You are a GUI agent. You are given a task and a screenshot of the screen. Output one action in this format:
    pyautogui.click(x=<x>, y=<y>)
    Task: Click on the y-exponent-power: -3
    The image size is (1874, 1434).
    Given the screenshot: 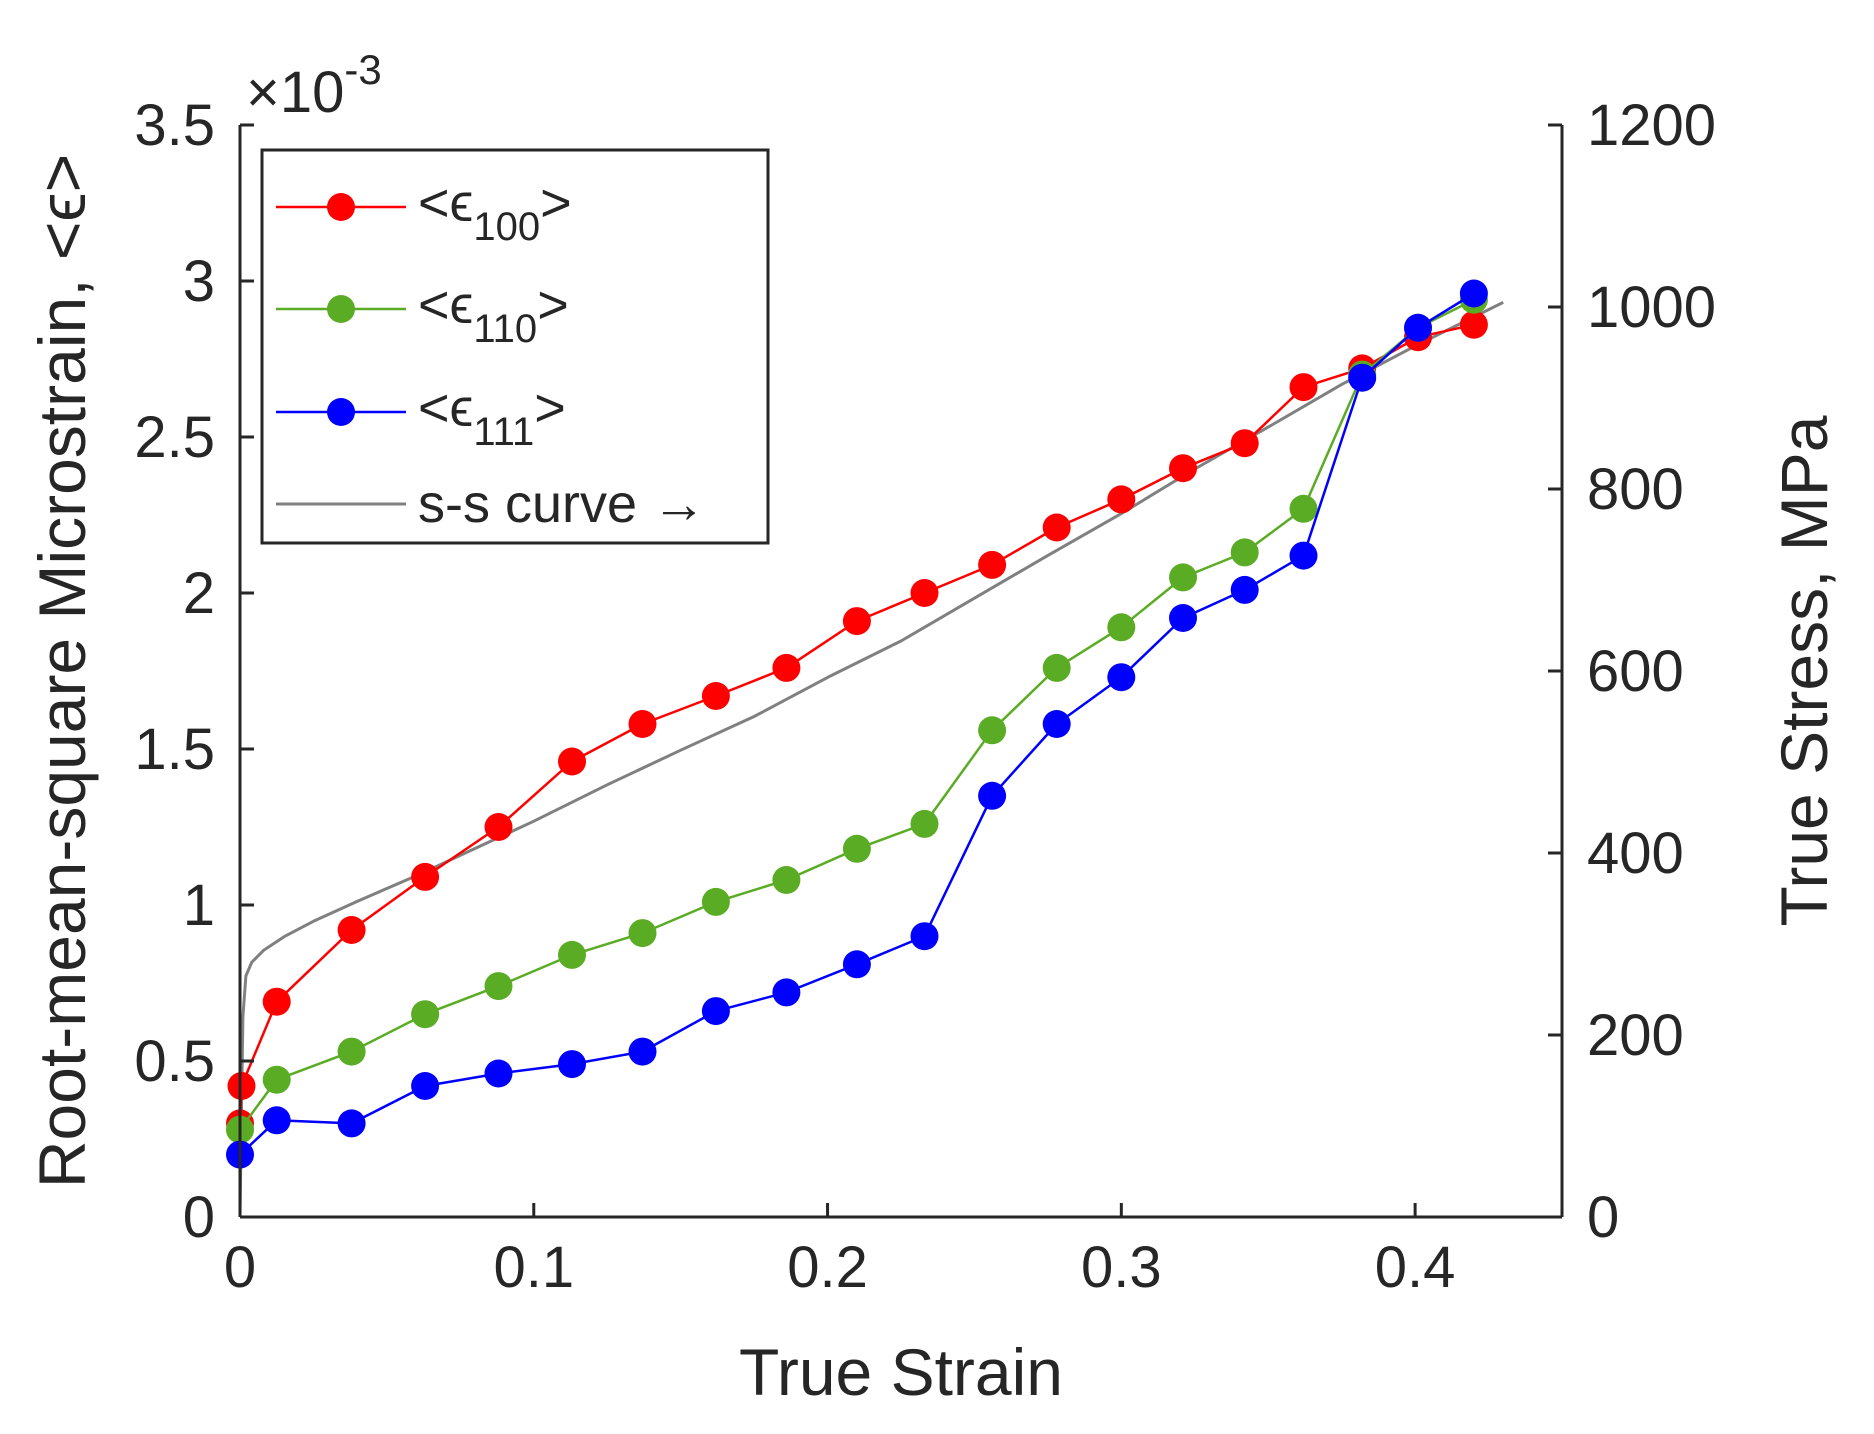 What is the action you would take?
    pyautogui.click(x=362, y=69)
    